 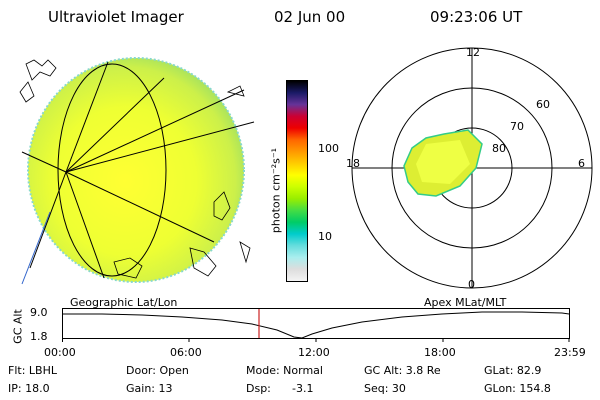 What do you see at coordinates (29, 388) in the screenshot?
I see `ip-label: IP: 18.0` at bounding box center [29, 388].